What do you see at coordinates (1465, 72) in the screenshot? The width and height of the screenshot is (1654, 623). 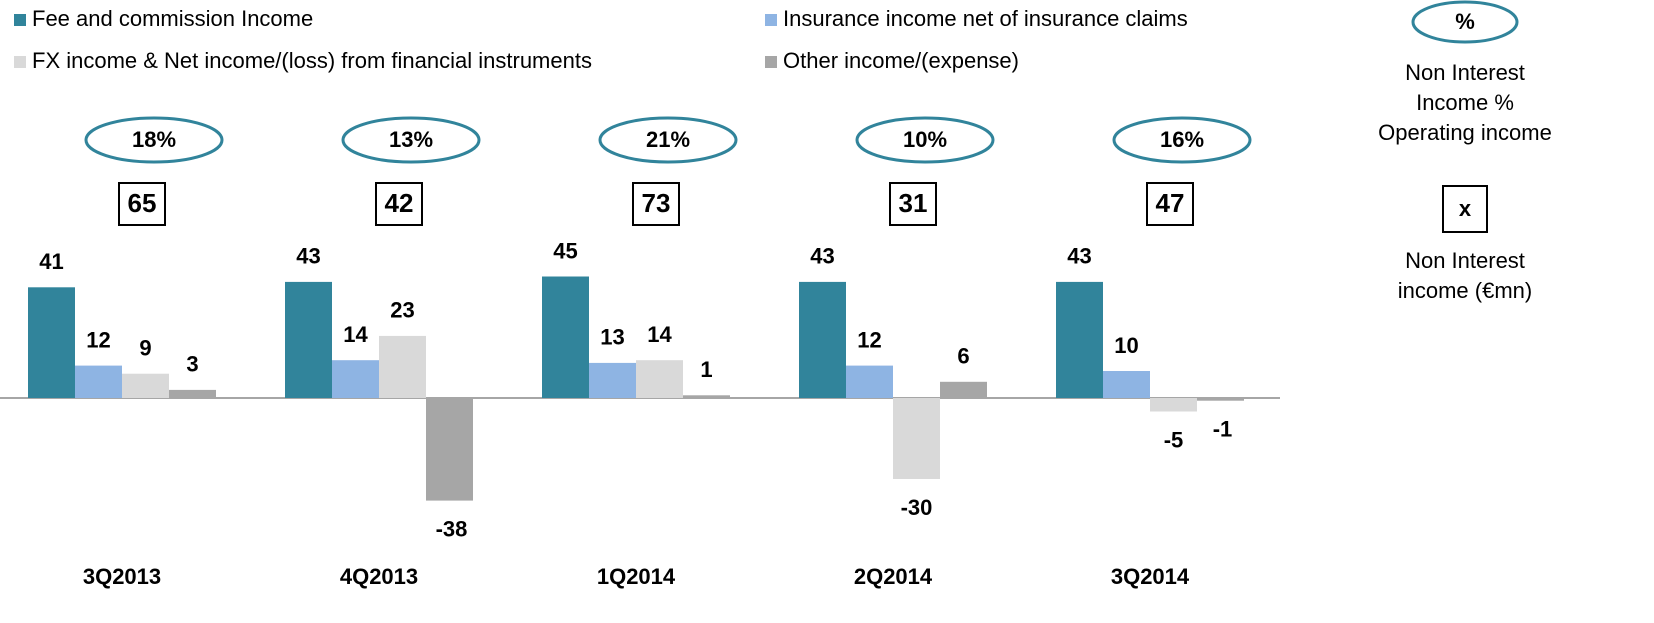 I see `key-ratio-label: Non Interest` at bounding box center [1465, 72].